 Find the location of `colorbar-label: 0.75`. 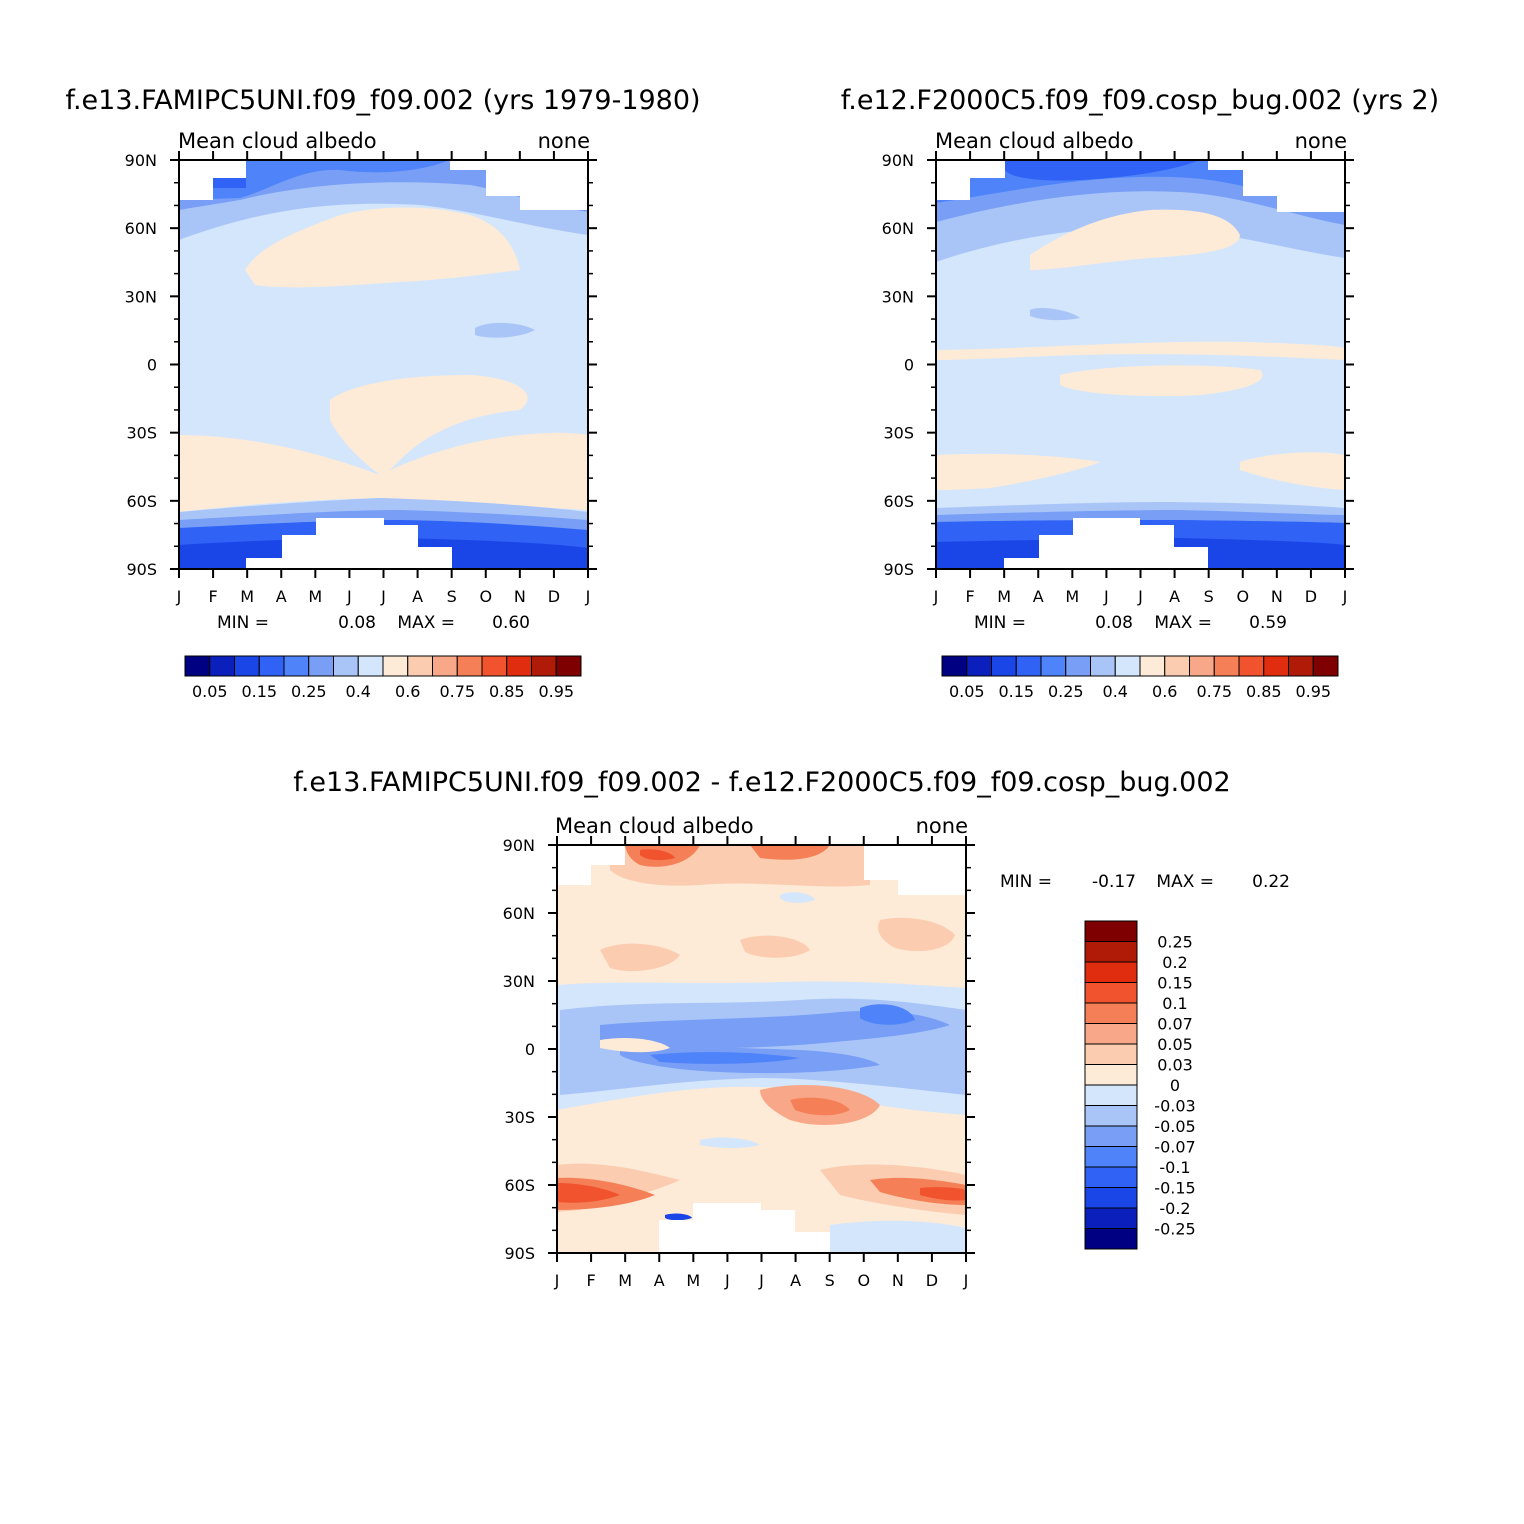

colorbar-label: 0.75 is located at coordinates (457, 691).